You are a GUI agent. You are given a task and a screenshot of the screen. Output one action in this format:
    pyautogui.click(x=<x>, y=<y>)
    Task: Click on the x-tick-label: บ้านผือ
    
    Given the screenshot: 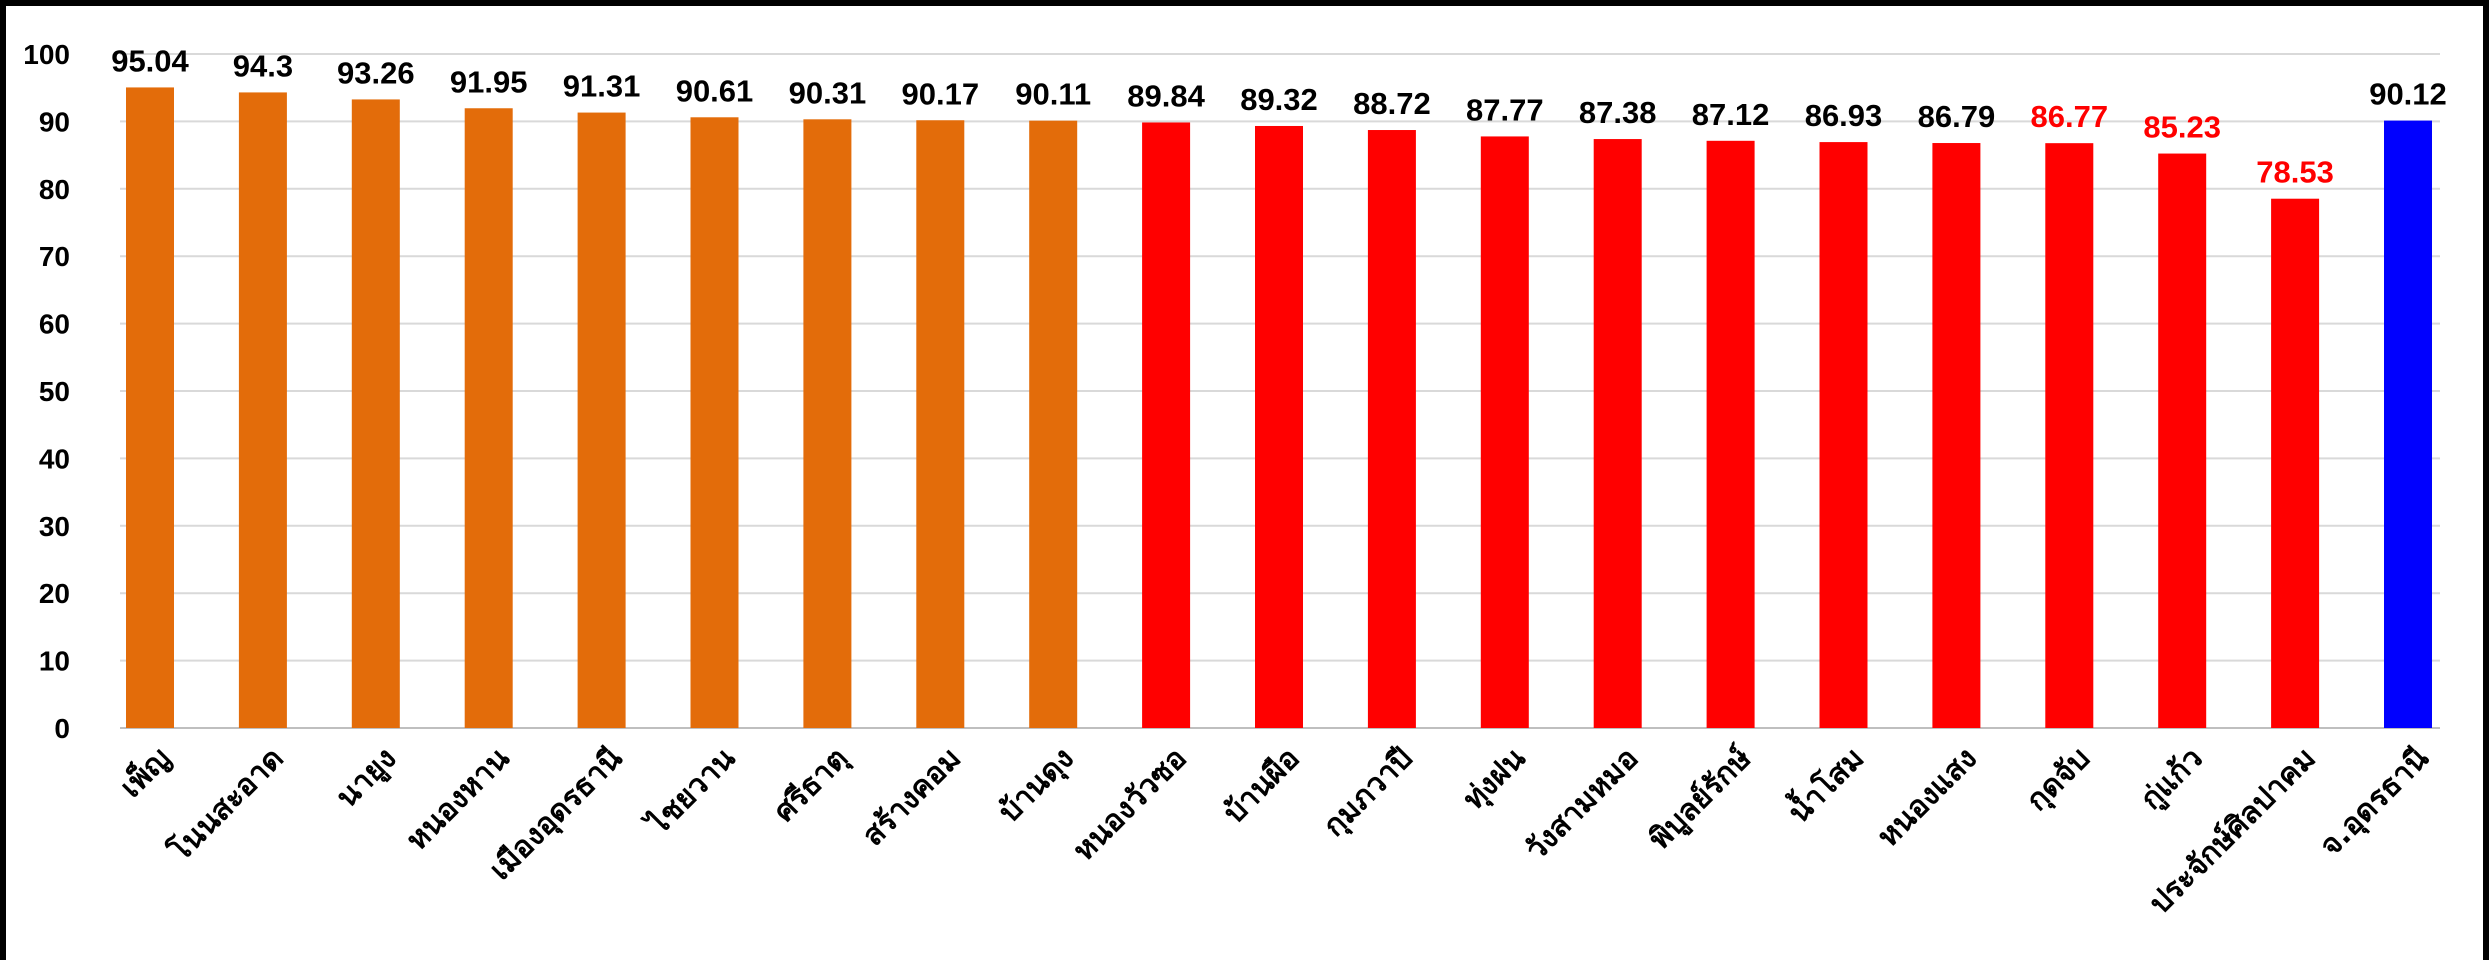 What is the action you would take?
    pyautogui.click(x=1262, y=786)
    